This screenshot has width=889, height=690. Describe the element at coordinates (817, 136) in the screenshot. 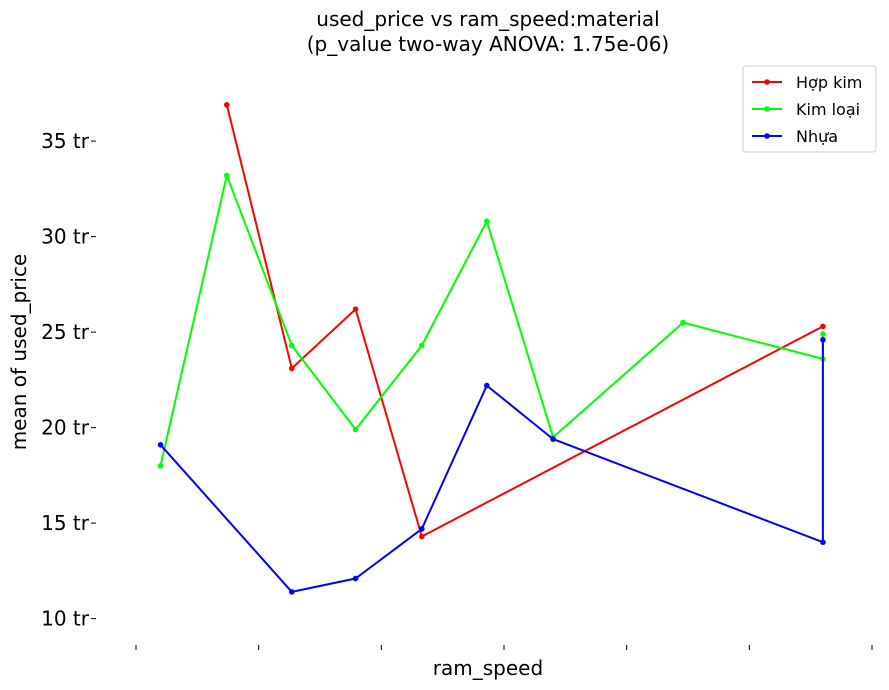

I see `legend-label: Nhựa` at that location.